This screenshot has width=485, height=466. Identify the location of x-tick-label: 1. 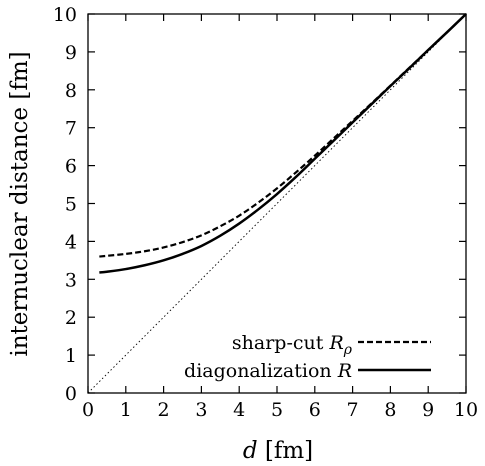
(126, 410).